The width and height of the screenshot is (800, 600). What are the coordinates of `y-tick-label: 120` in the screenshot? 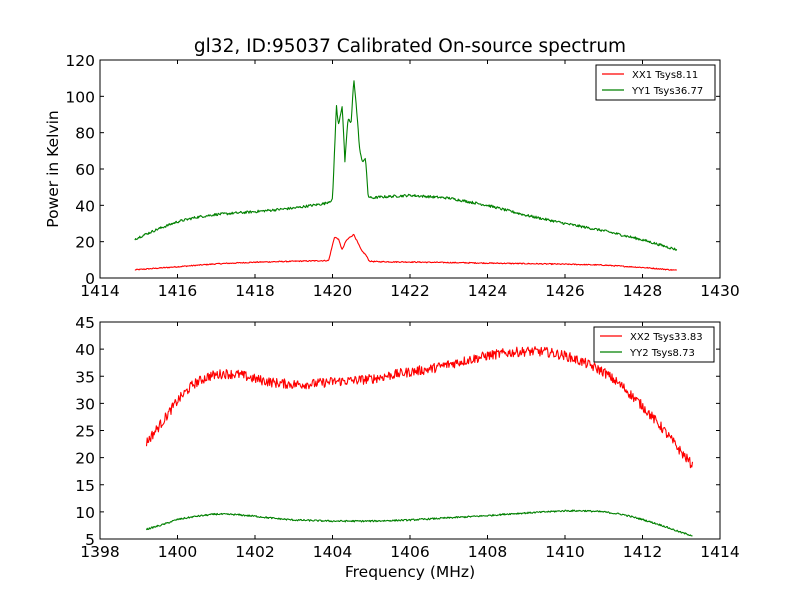 It's located at (80, 61).